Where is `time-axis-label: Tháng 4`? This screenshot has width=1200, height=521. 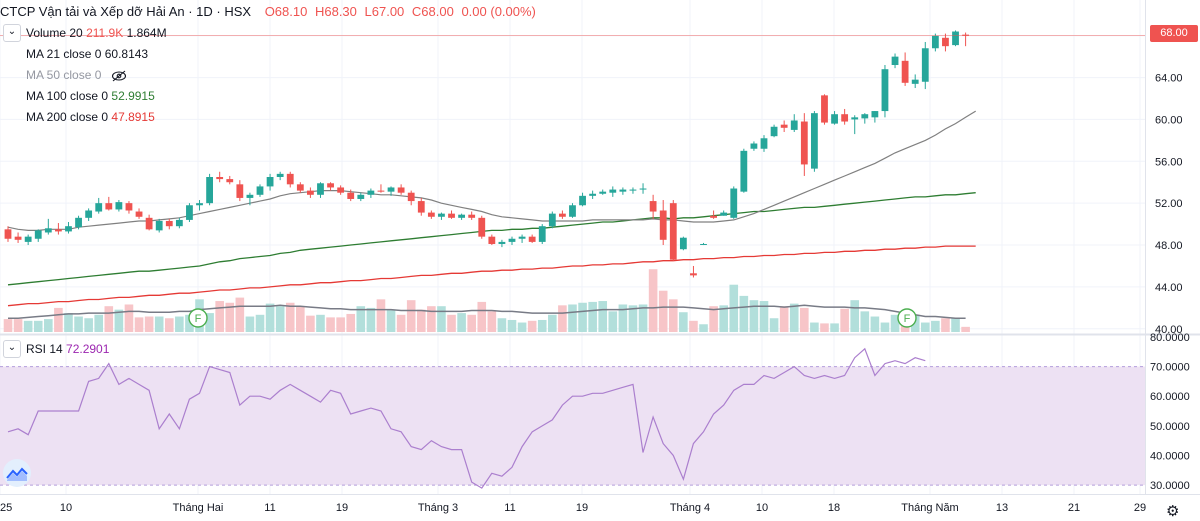
time-axis-label: Tháng 4 is located at coordinates (690, 508).